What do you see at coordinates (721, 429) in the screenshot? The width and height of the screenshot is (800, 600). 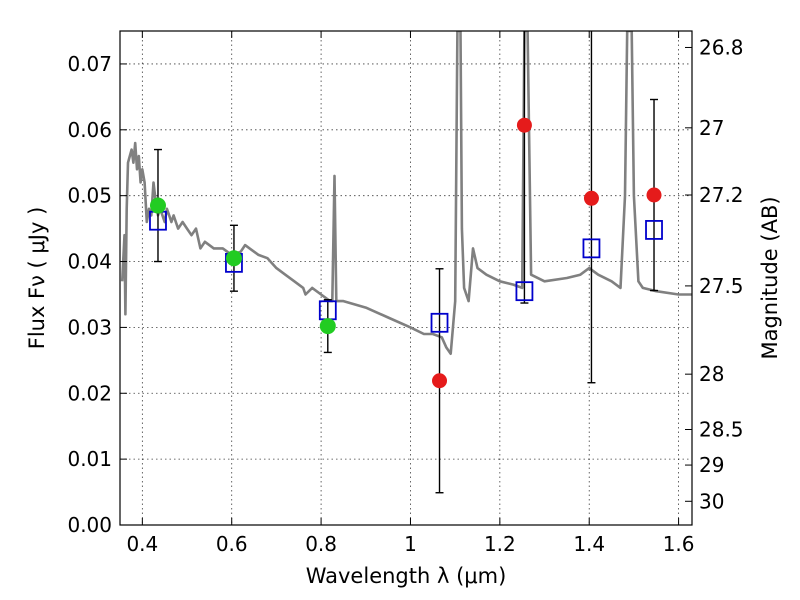 I see `right-tick-label: 28.5` at bounding box center [721, 429].